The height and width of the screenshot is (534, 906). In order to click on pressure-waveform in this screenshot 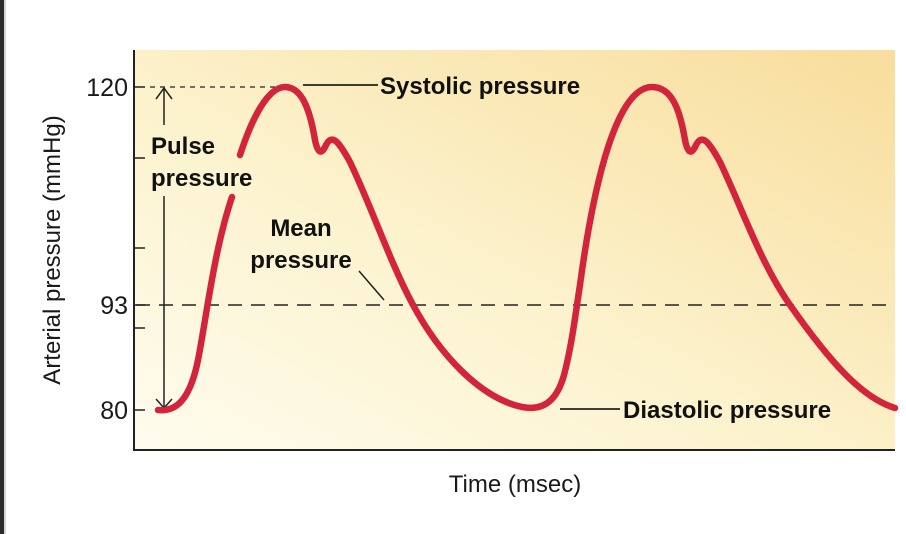, I will do `click(195, 303)`.